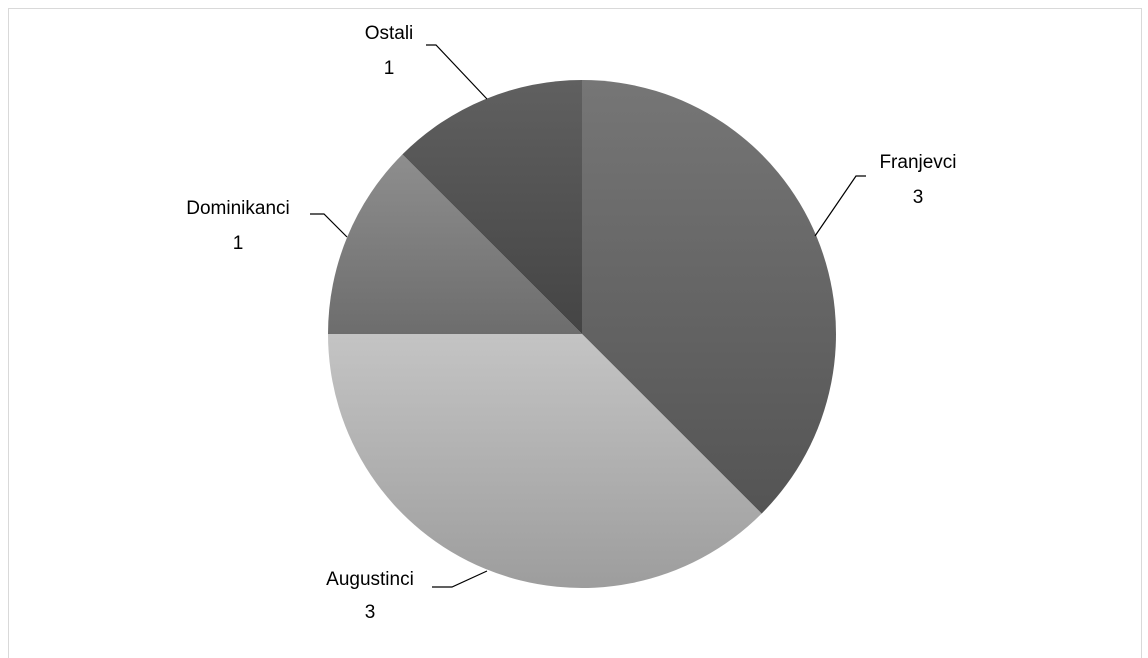 The width and height of the screenshot is (1148, 658). I want to click on data-label-value-ostali: 1, so click(389, 68).